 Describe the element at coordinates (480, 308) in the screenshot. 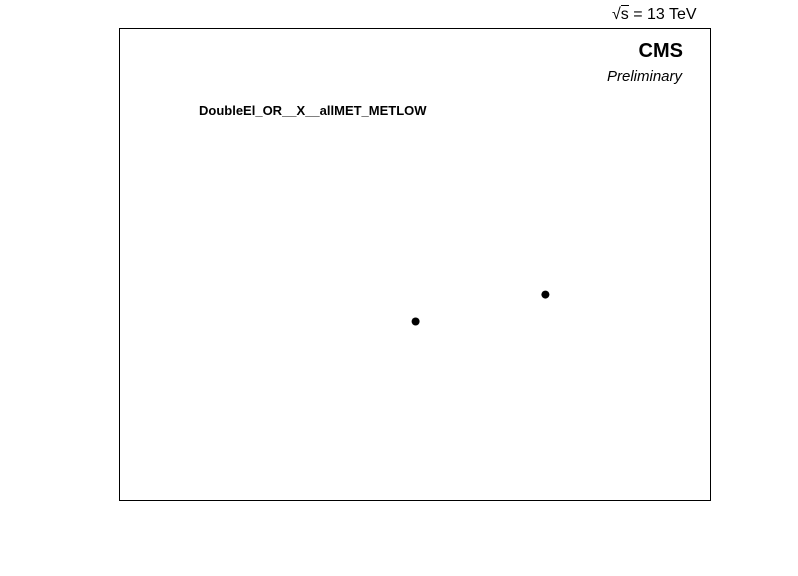

I see `data-markers` at that location.